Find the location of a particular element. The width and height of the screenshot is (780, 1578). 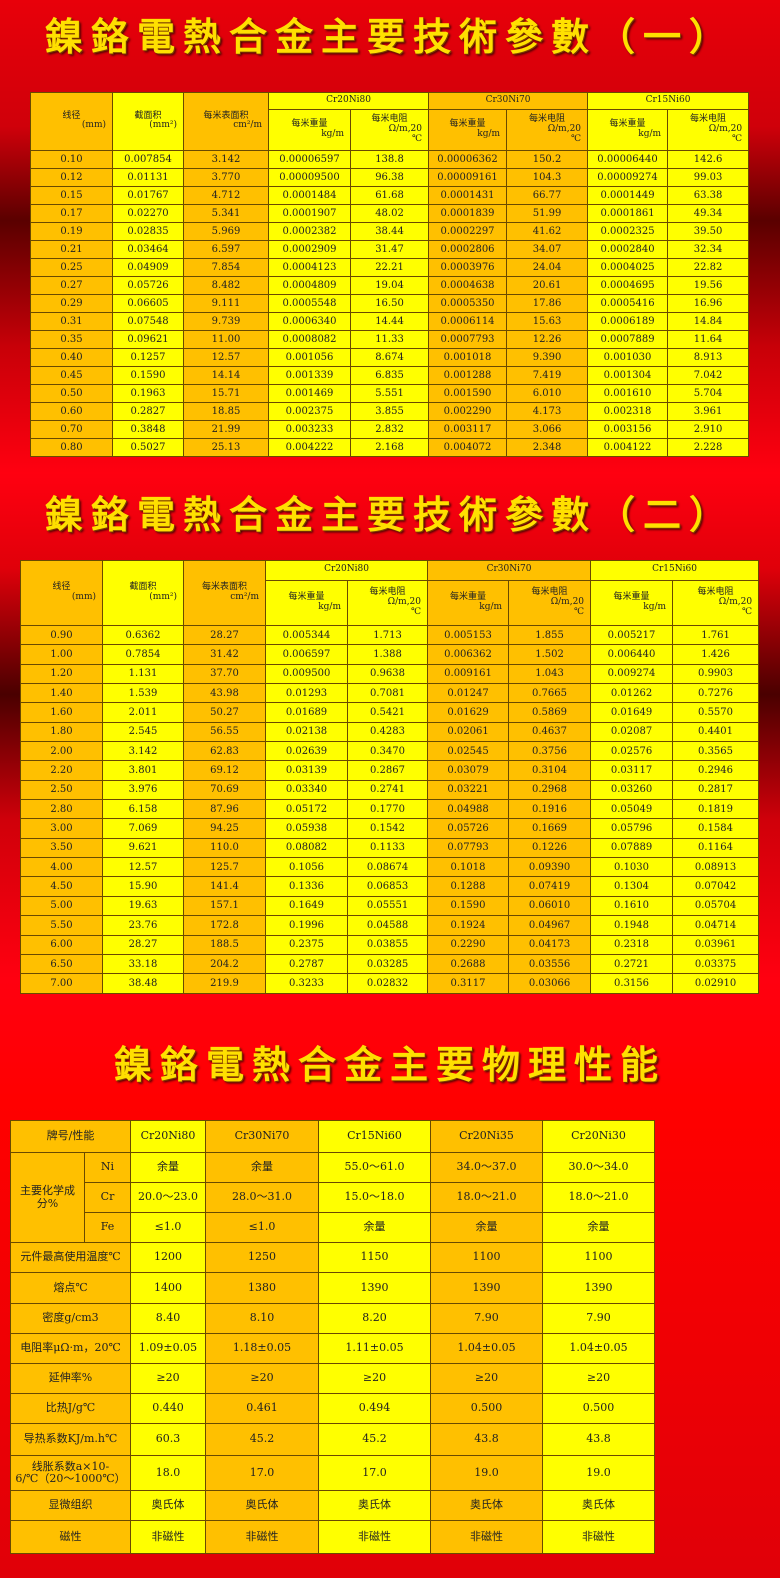

table-cell: 0.1336 is located at coordinates (306, 886).